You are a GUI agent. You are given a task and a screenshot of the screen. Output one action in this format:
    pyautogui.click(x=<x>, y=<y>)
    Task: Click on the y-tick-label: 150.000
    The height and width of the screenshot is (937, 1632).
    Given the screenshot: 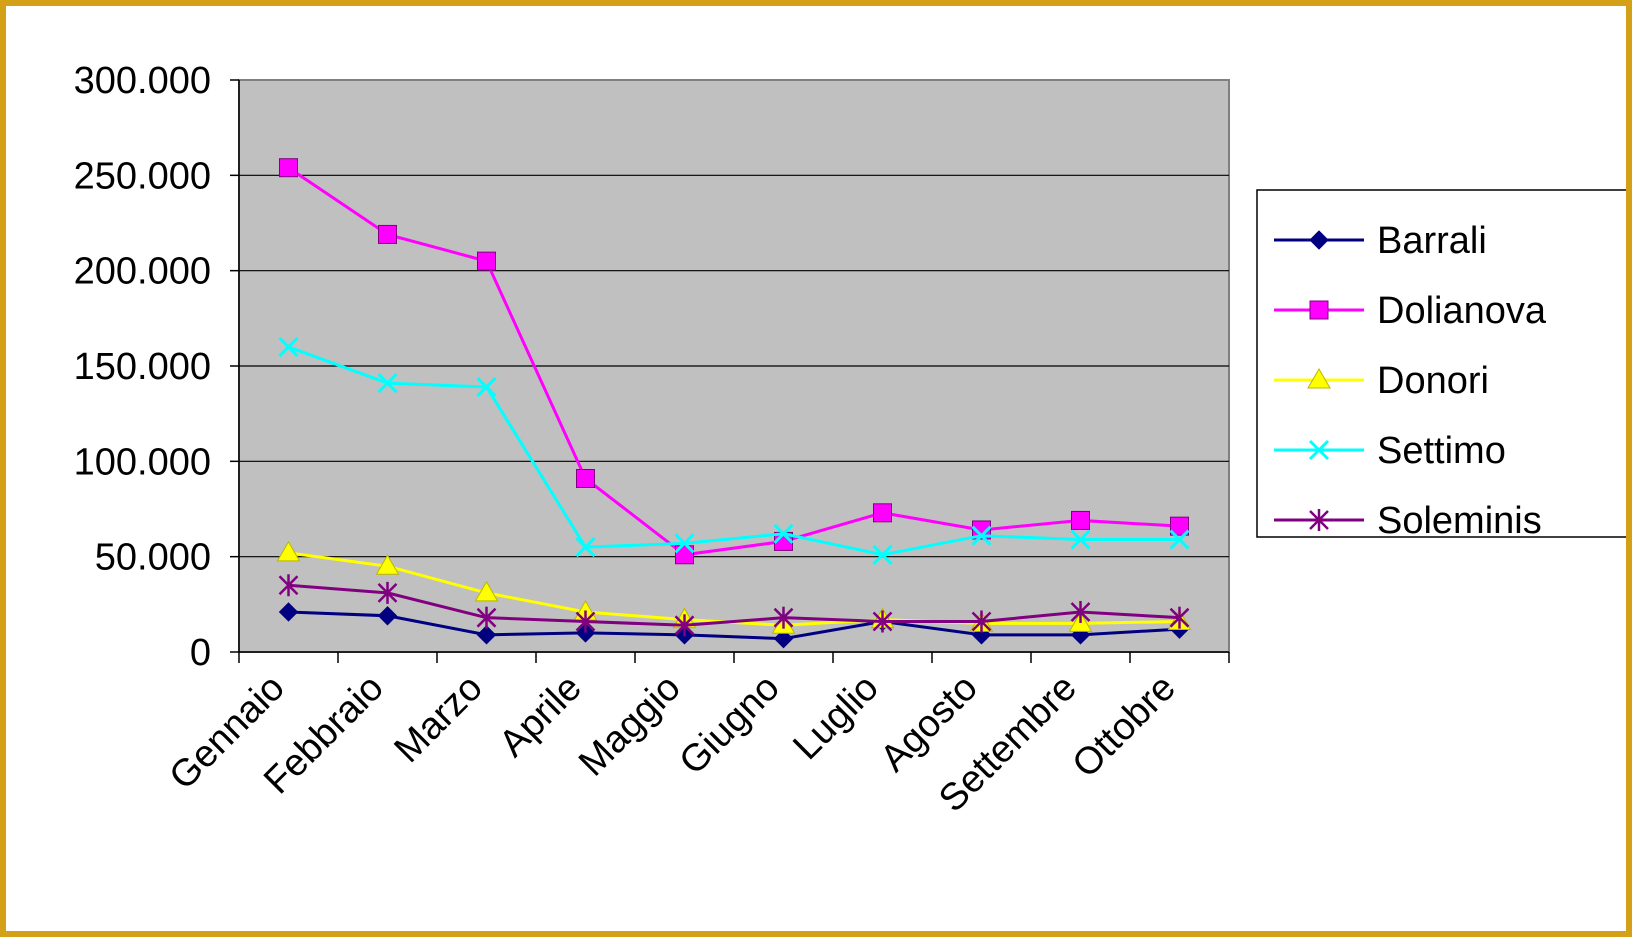 What is the action you would take?
    pyautogui.click(x=142, y=367)
    